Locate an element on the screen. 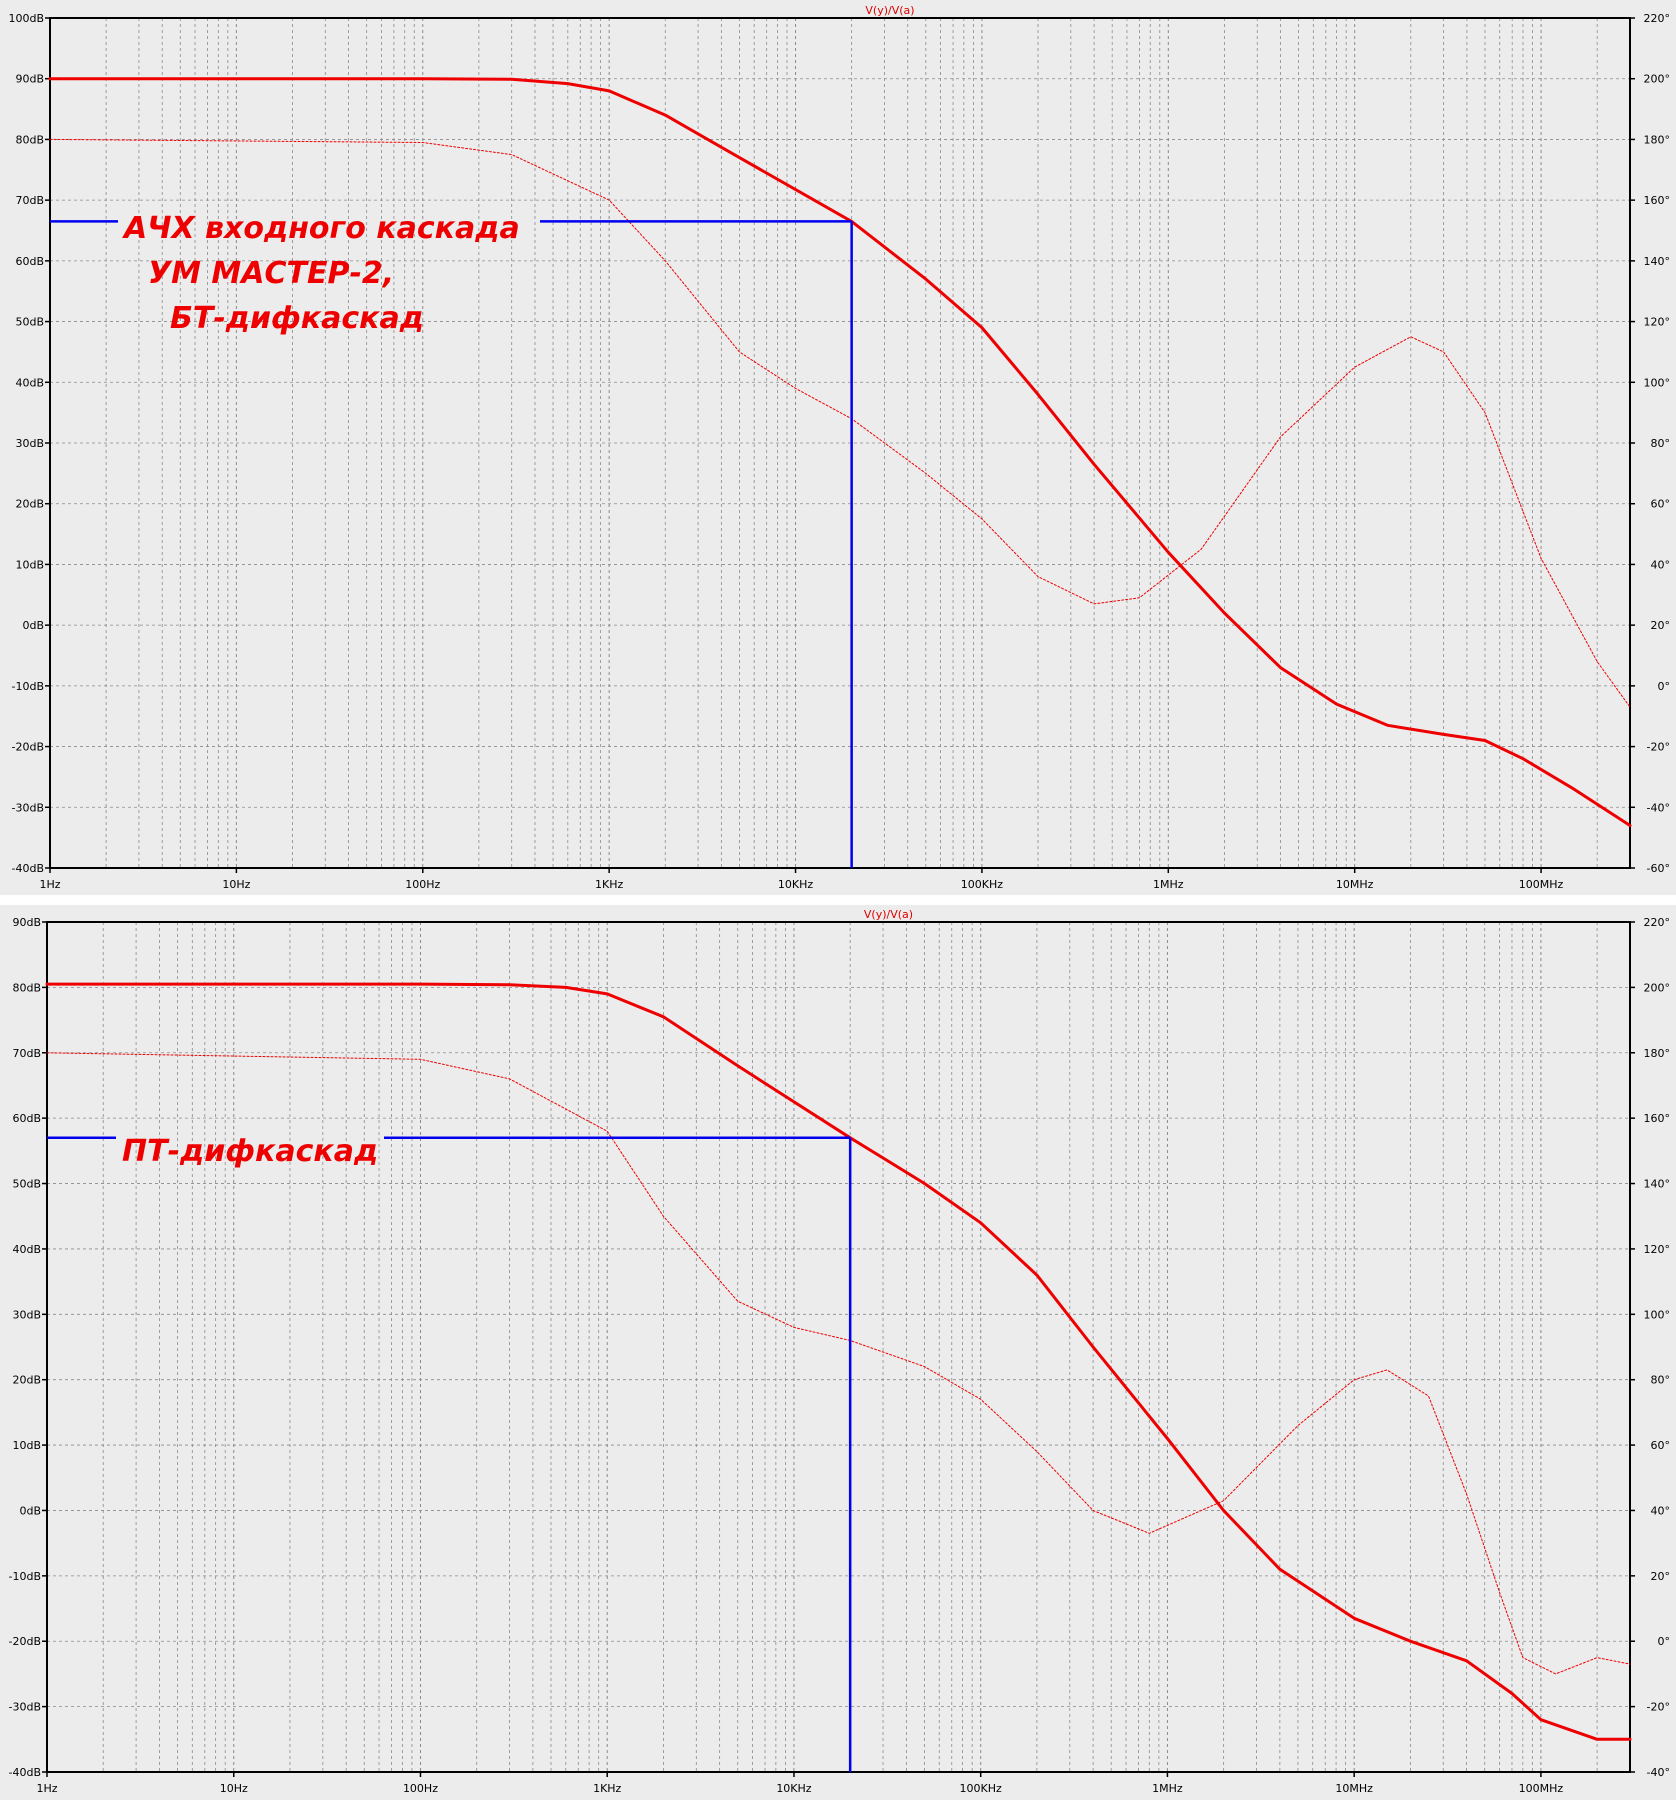  annotation-text: УМ МАСТЕР-2, is located at coordinates (271, 273).